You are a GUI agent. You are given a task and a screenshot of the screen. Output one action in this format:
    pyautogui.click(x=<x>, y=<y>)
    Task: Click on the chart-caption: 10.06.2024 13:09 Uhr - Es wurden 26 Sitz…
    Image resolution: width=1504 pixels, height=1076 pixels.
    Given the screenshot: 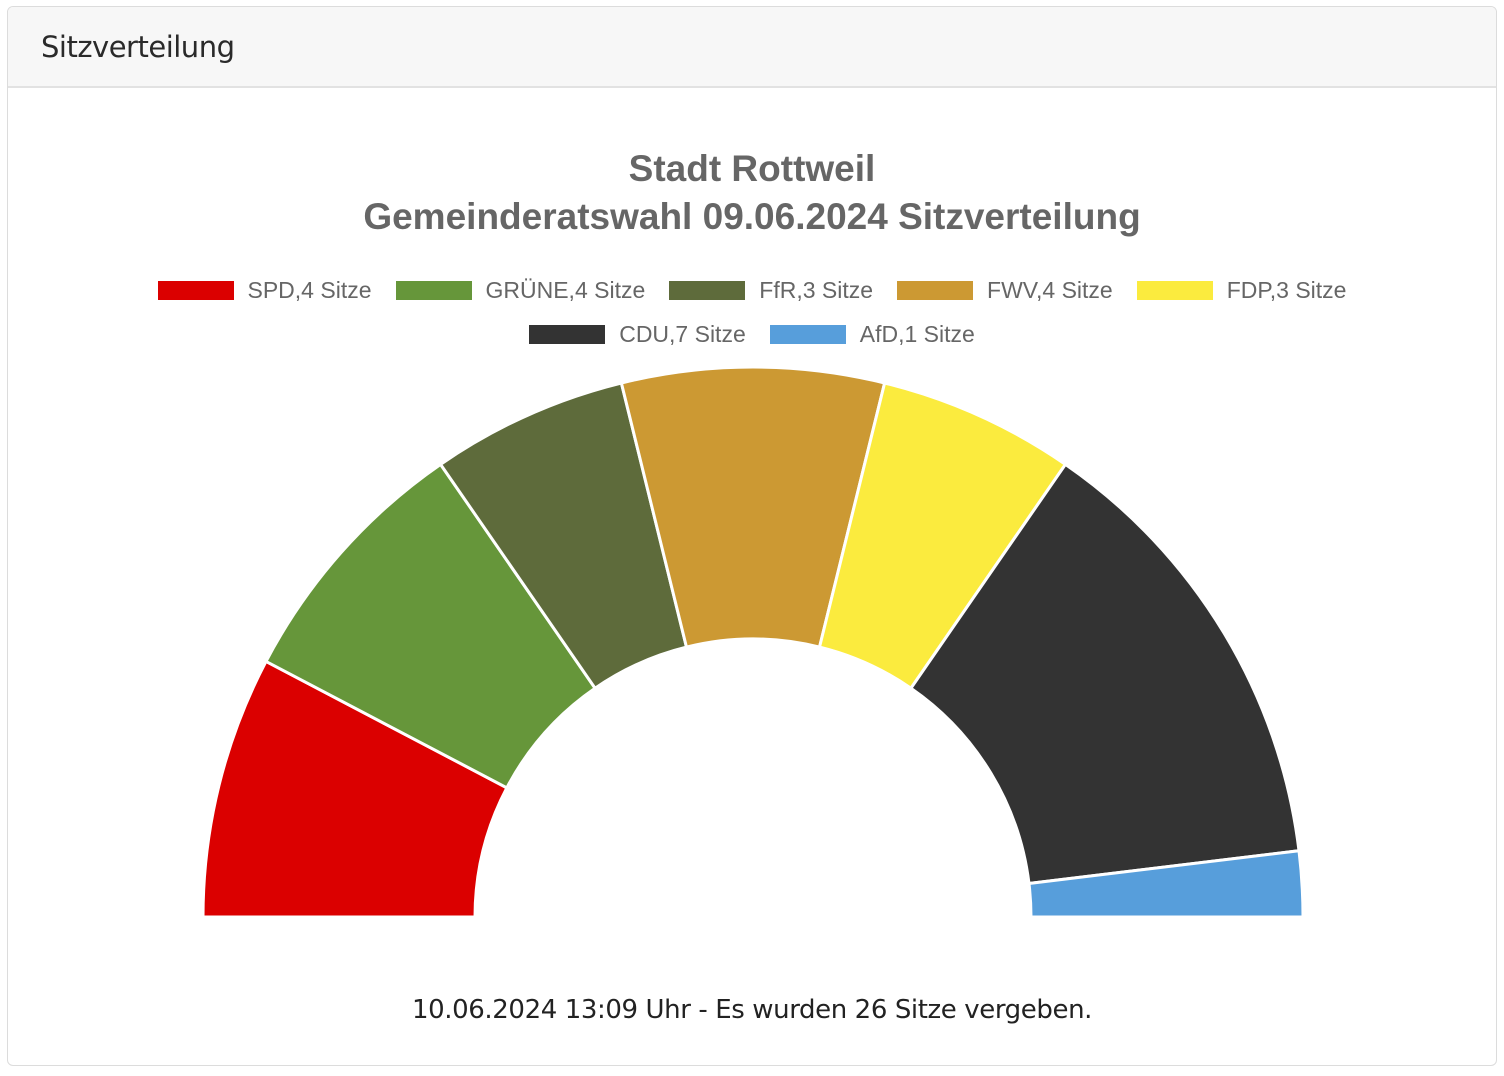 What is the action you would take?
    pyautogui.click(x=752, y=1010)
    